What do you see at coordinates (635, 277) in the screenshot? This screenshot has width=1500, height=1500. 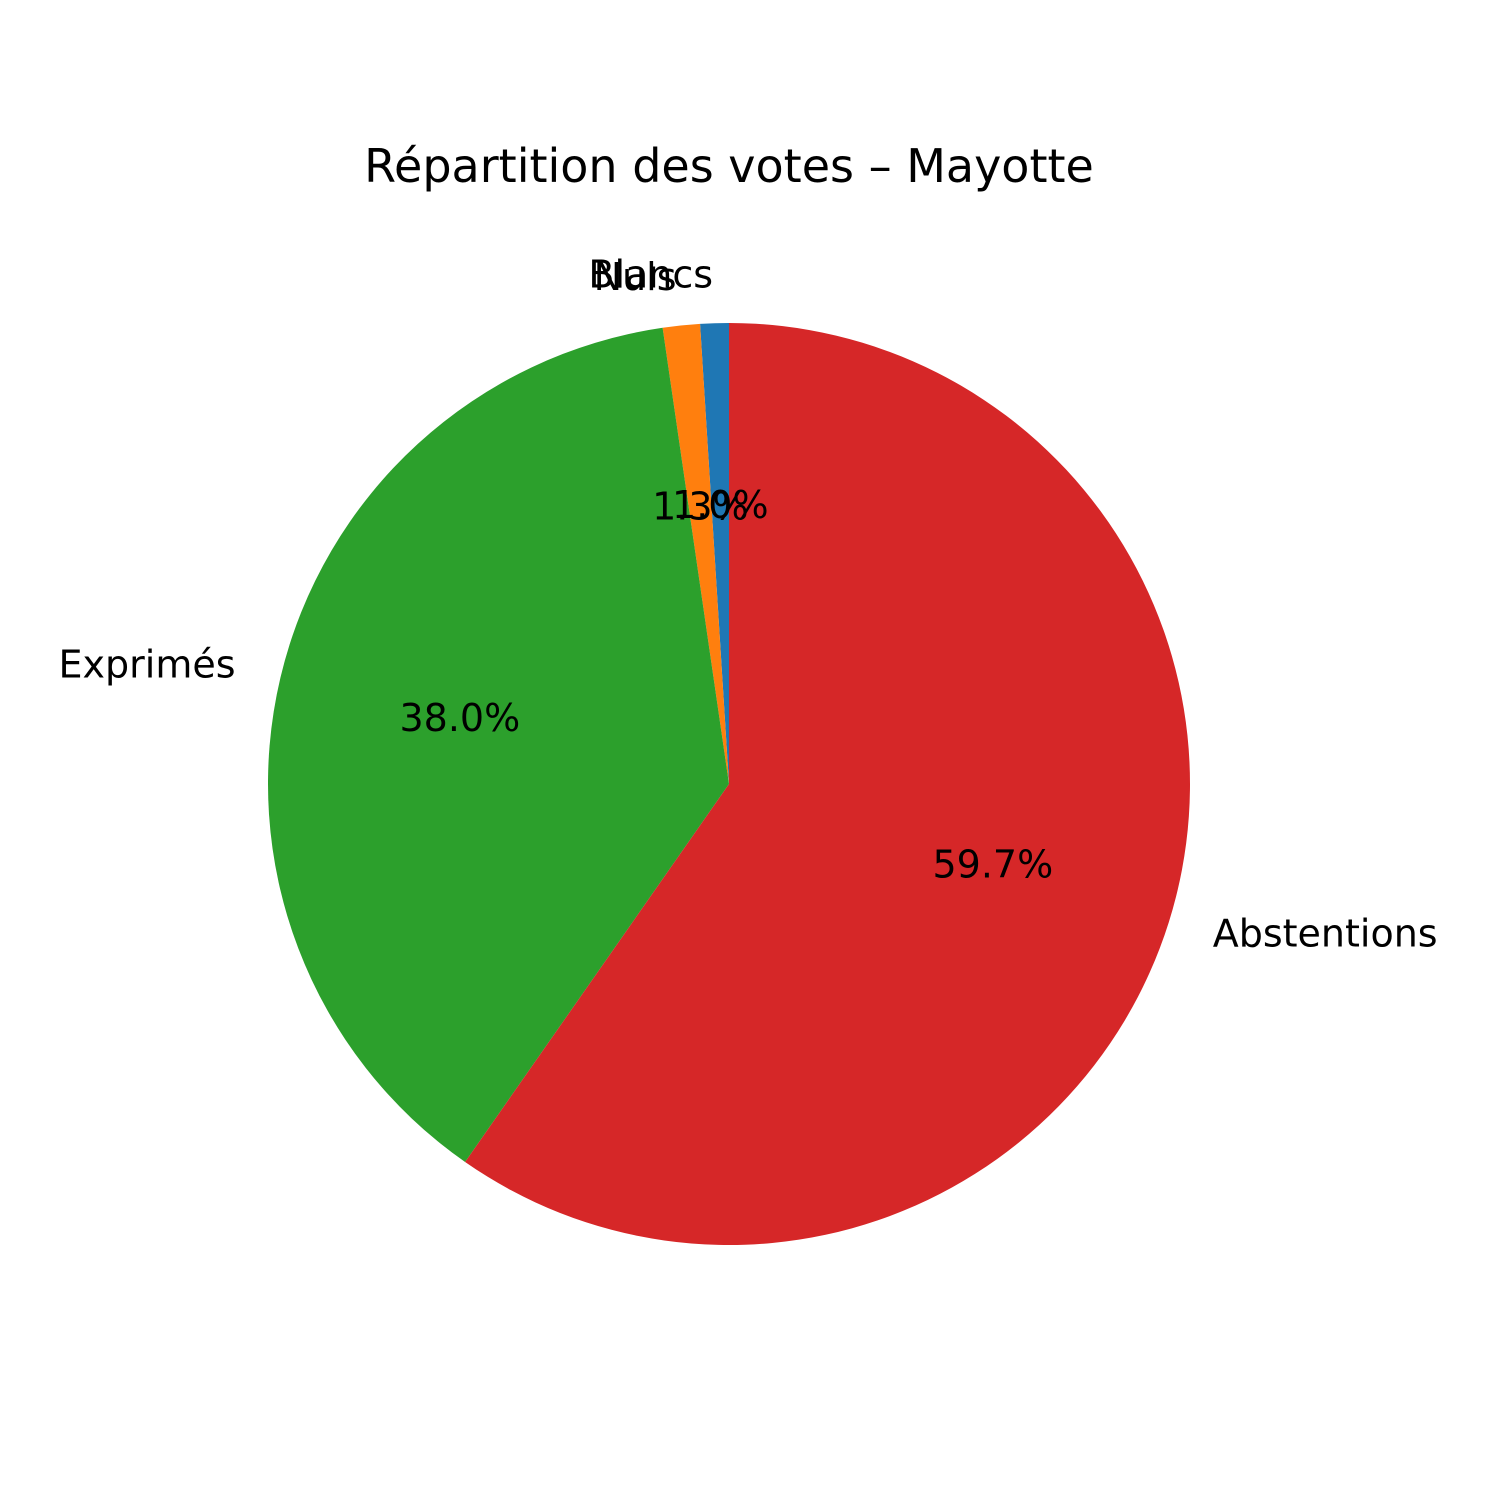 I see `slice-label-nuls: Nuls` at bounding box center [635, 277].